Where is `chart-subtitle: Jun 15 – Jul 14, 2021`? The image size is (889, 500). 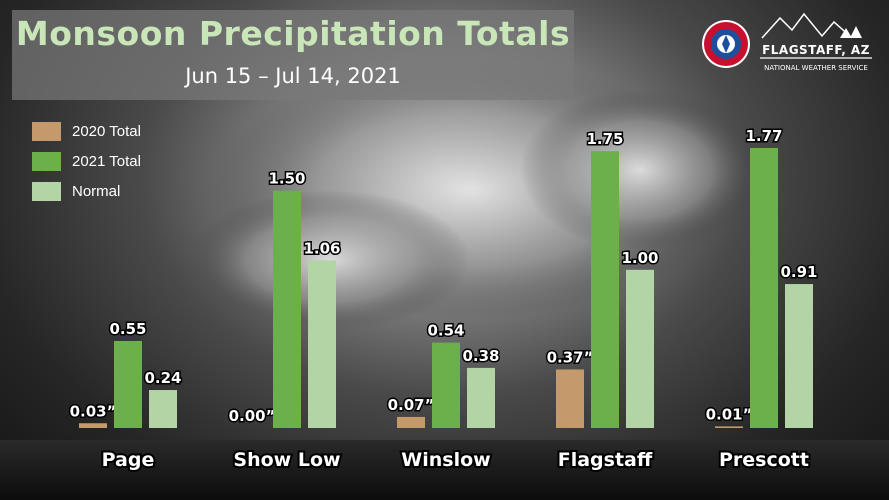
chart-subtitle: Jun 15 – Jul 14, 2021 is located at coordinates (293, 76).